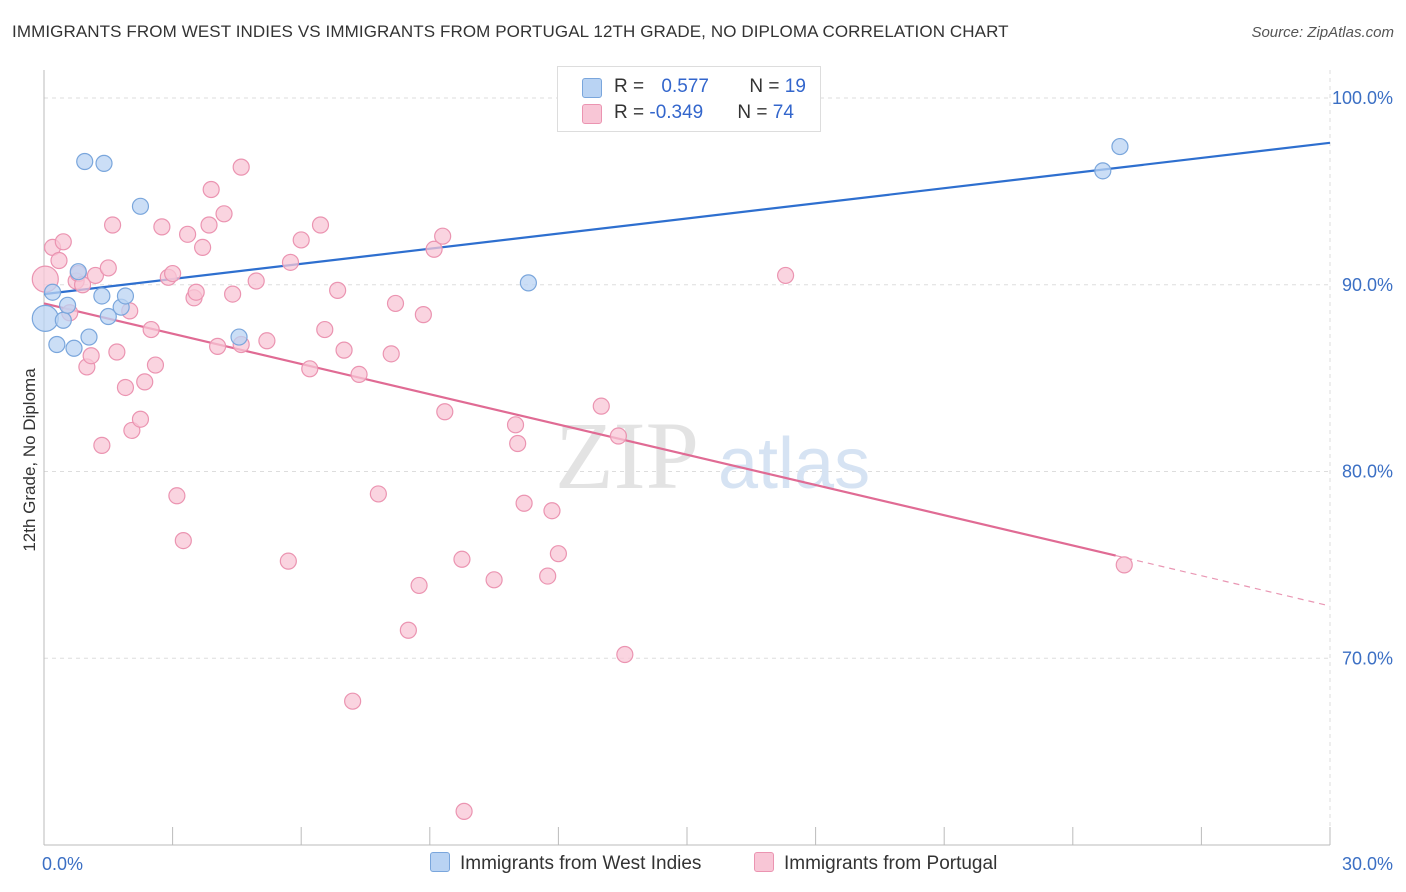  Describe the element at coordinates (689, 99) in the screenshot. I see `correlation-legend: R = 0.577 N = 19 R = -0.349 N = 74` at that location.